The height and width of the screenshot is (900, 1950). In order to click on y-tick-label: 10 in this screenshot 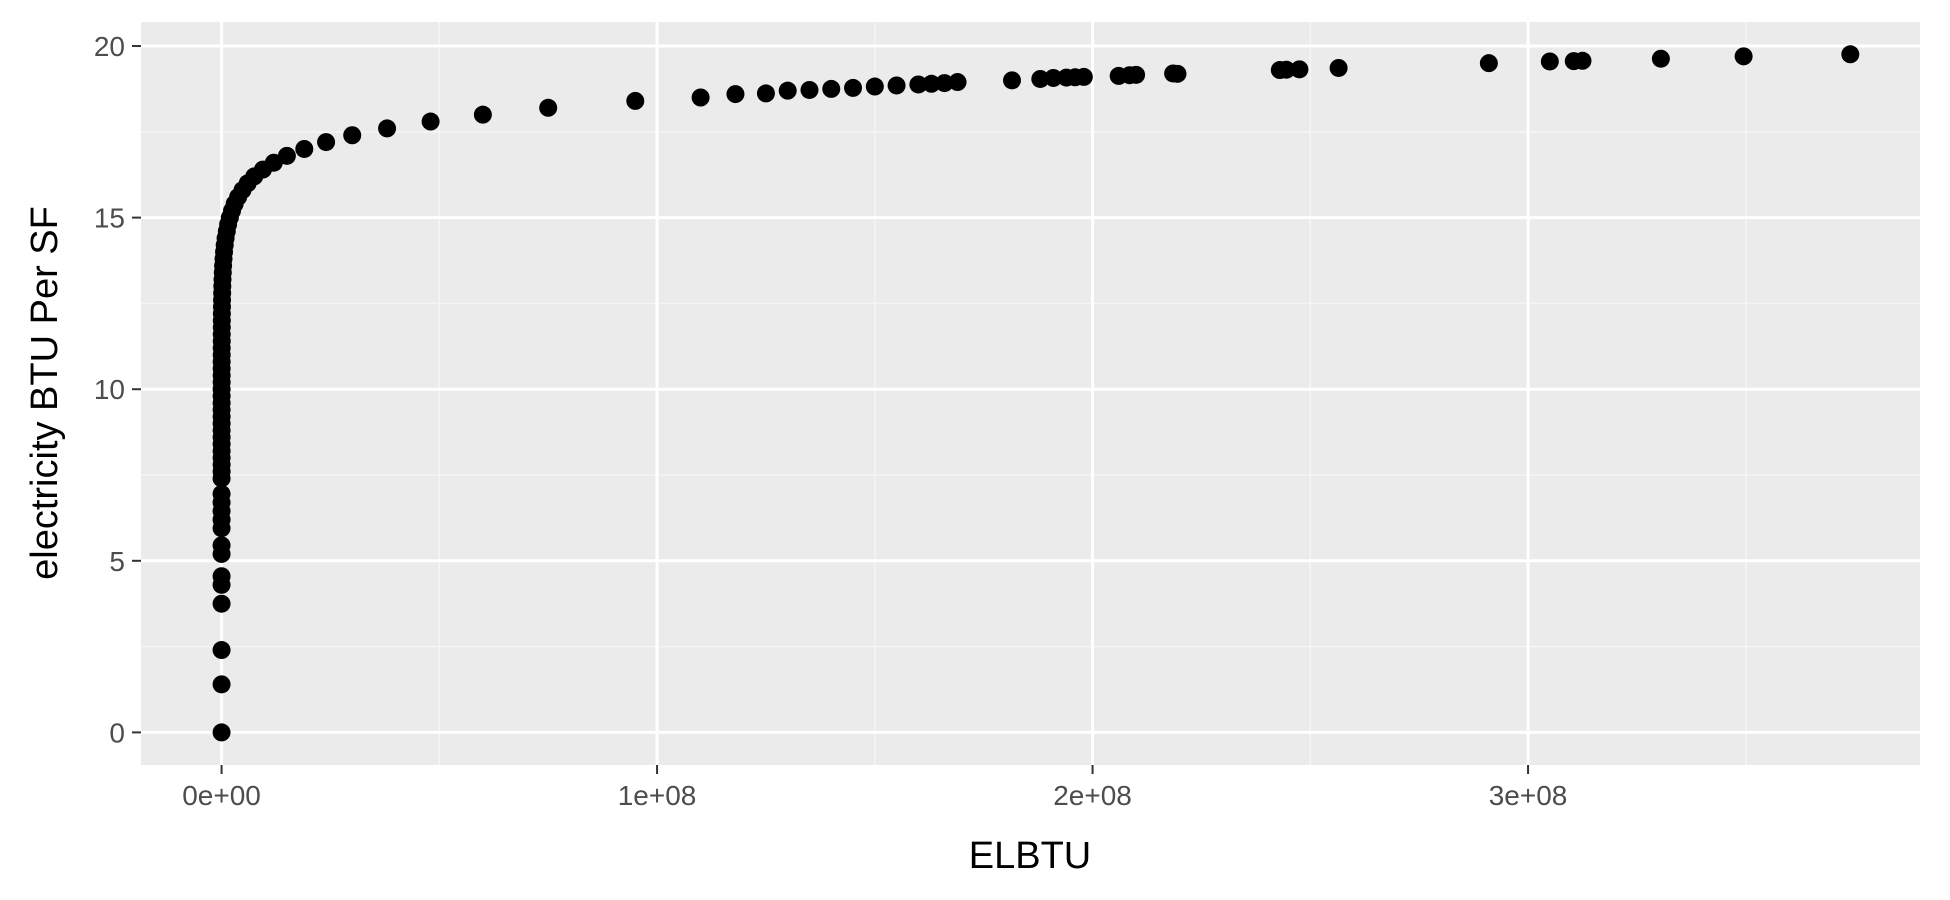, I will do `click(109, 389)`.